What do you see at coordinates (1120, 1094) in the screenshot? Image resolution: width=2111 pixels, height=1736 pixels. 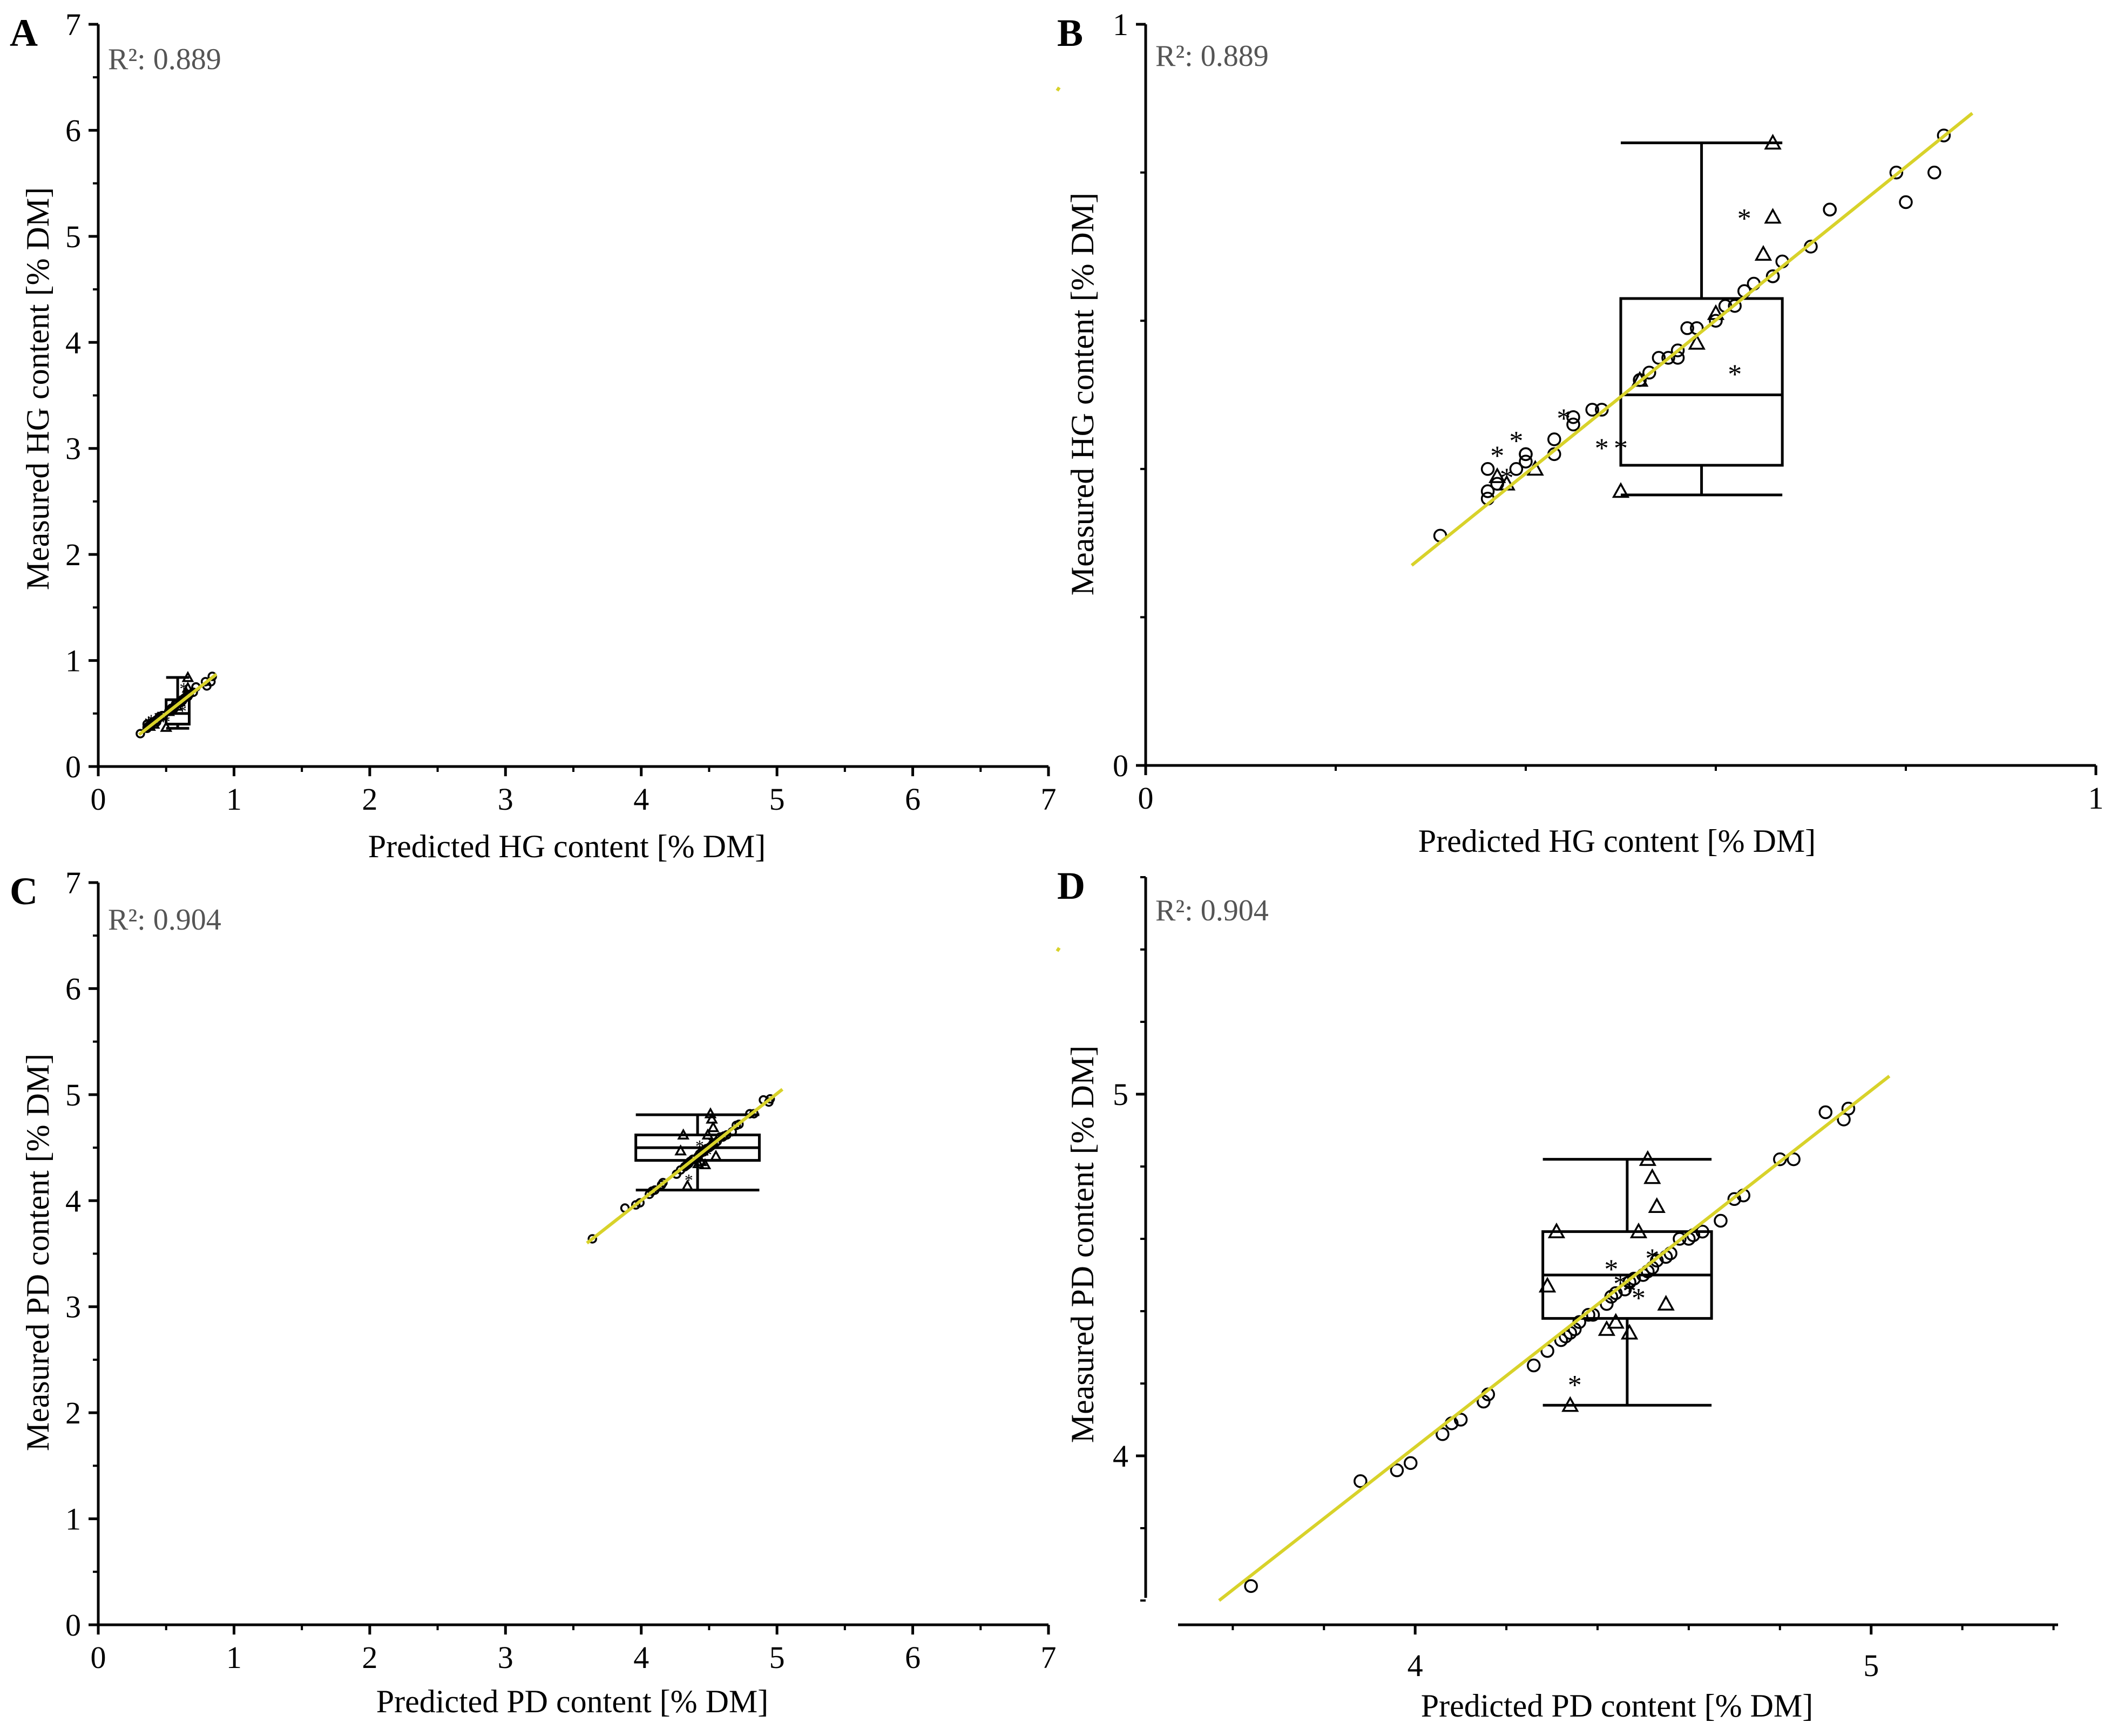 I see `y-tick-label: 5` at bounding box center [1120, 1094].